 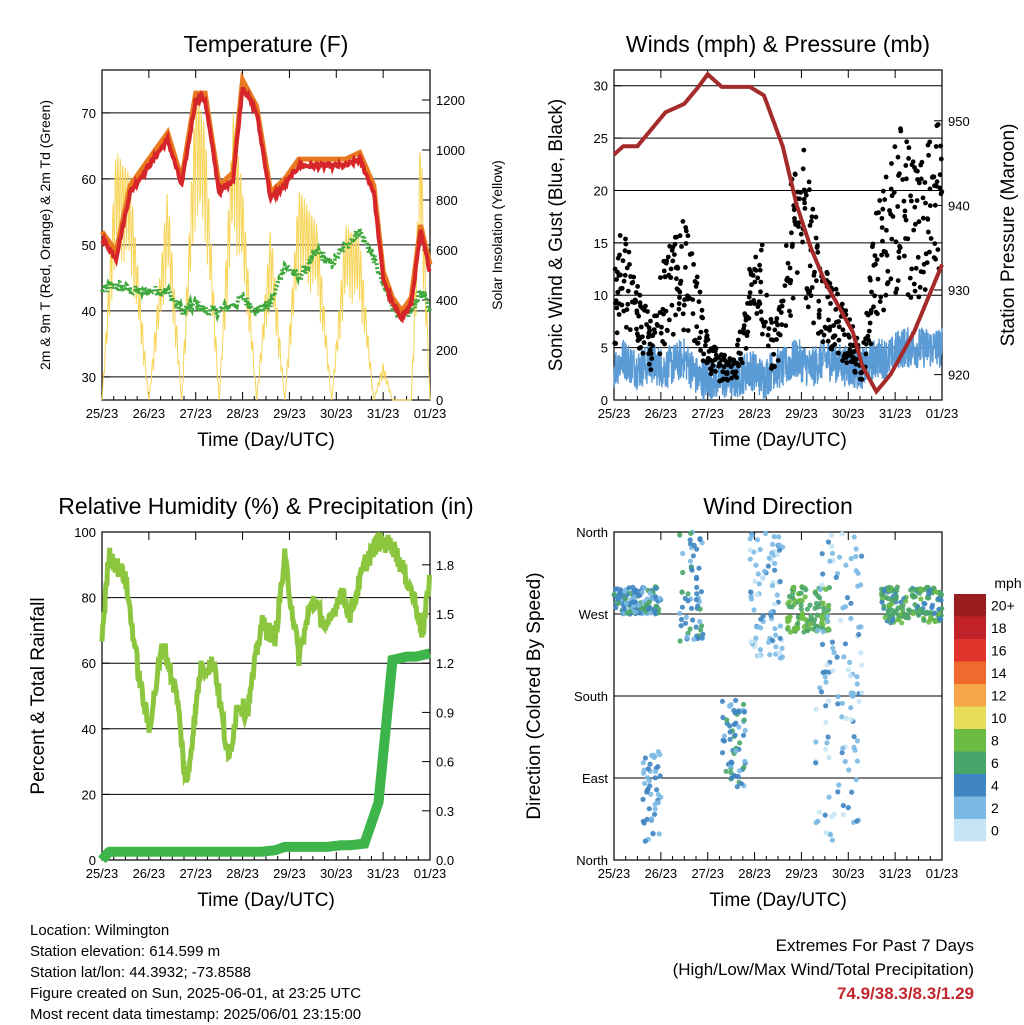 What do you see at coordinates (447, 200) in the screenshot?
I see `temperature-ytick-right-label: 800` at bounding box center [447, 200].